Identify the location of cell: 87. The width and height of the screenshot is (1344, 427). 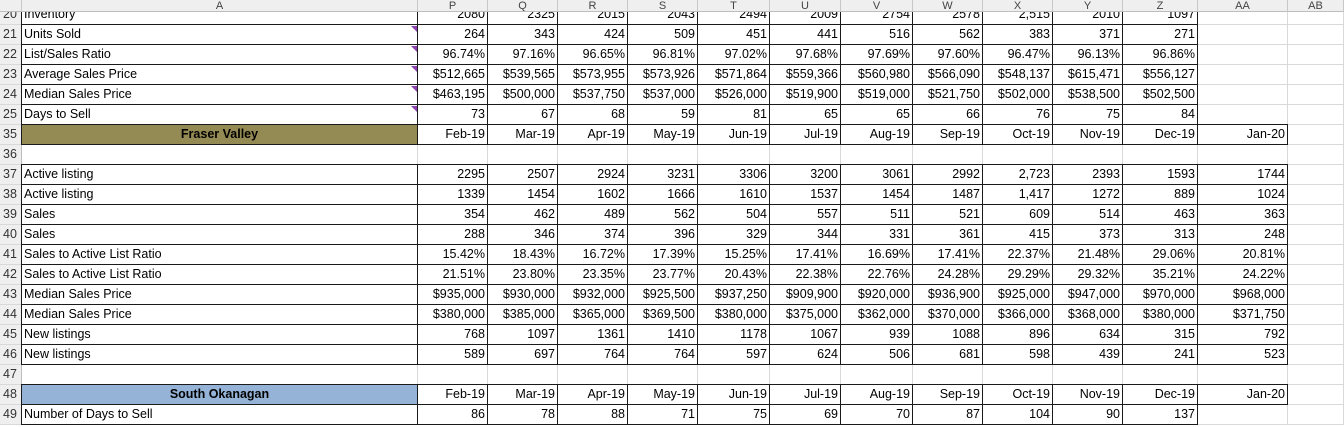
(947, 414).